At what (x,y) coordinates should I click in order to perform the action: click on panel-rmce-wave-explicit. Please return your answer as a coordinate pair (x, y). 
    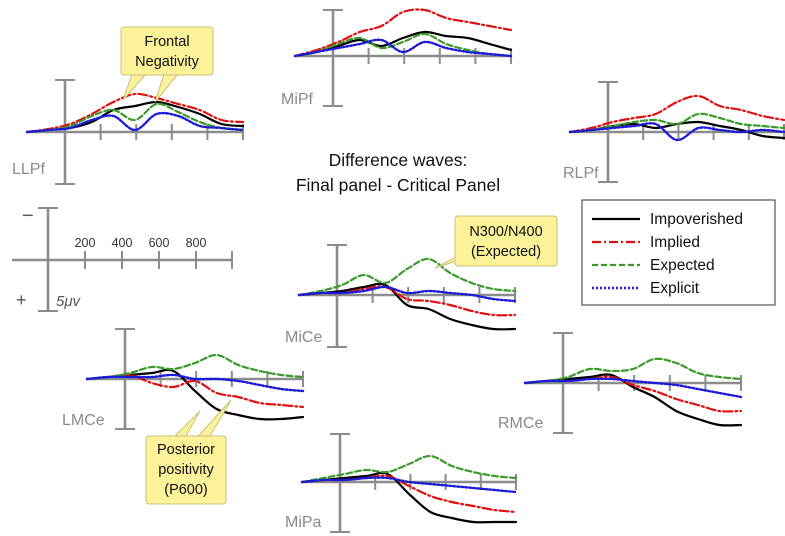
    Looking at the image, I should click on (633, 388).